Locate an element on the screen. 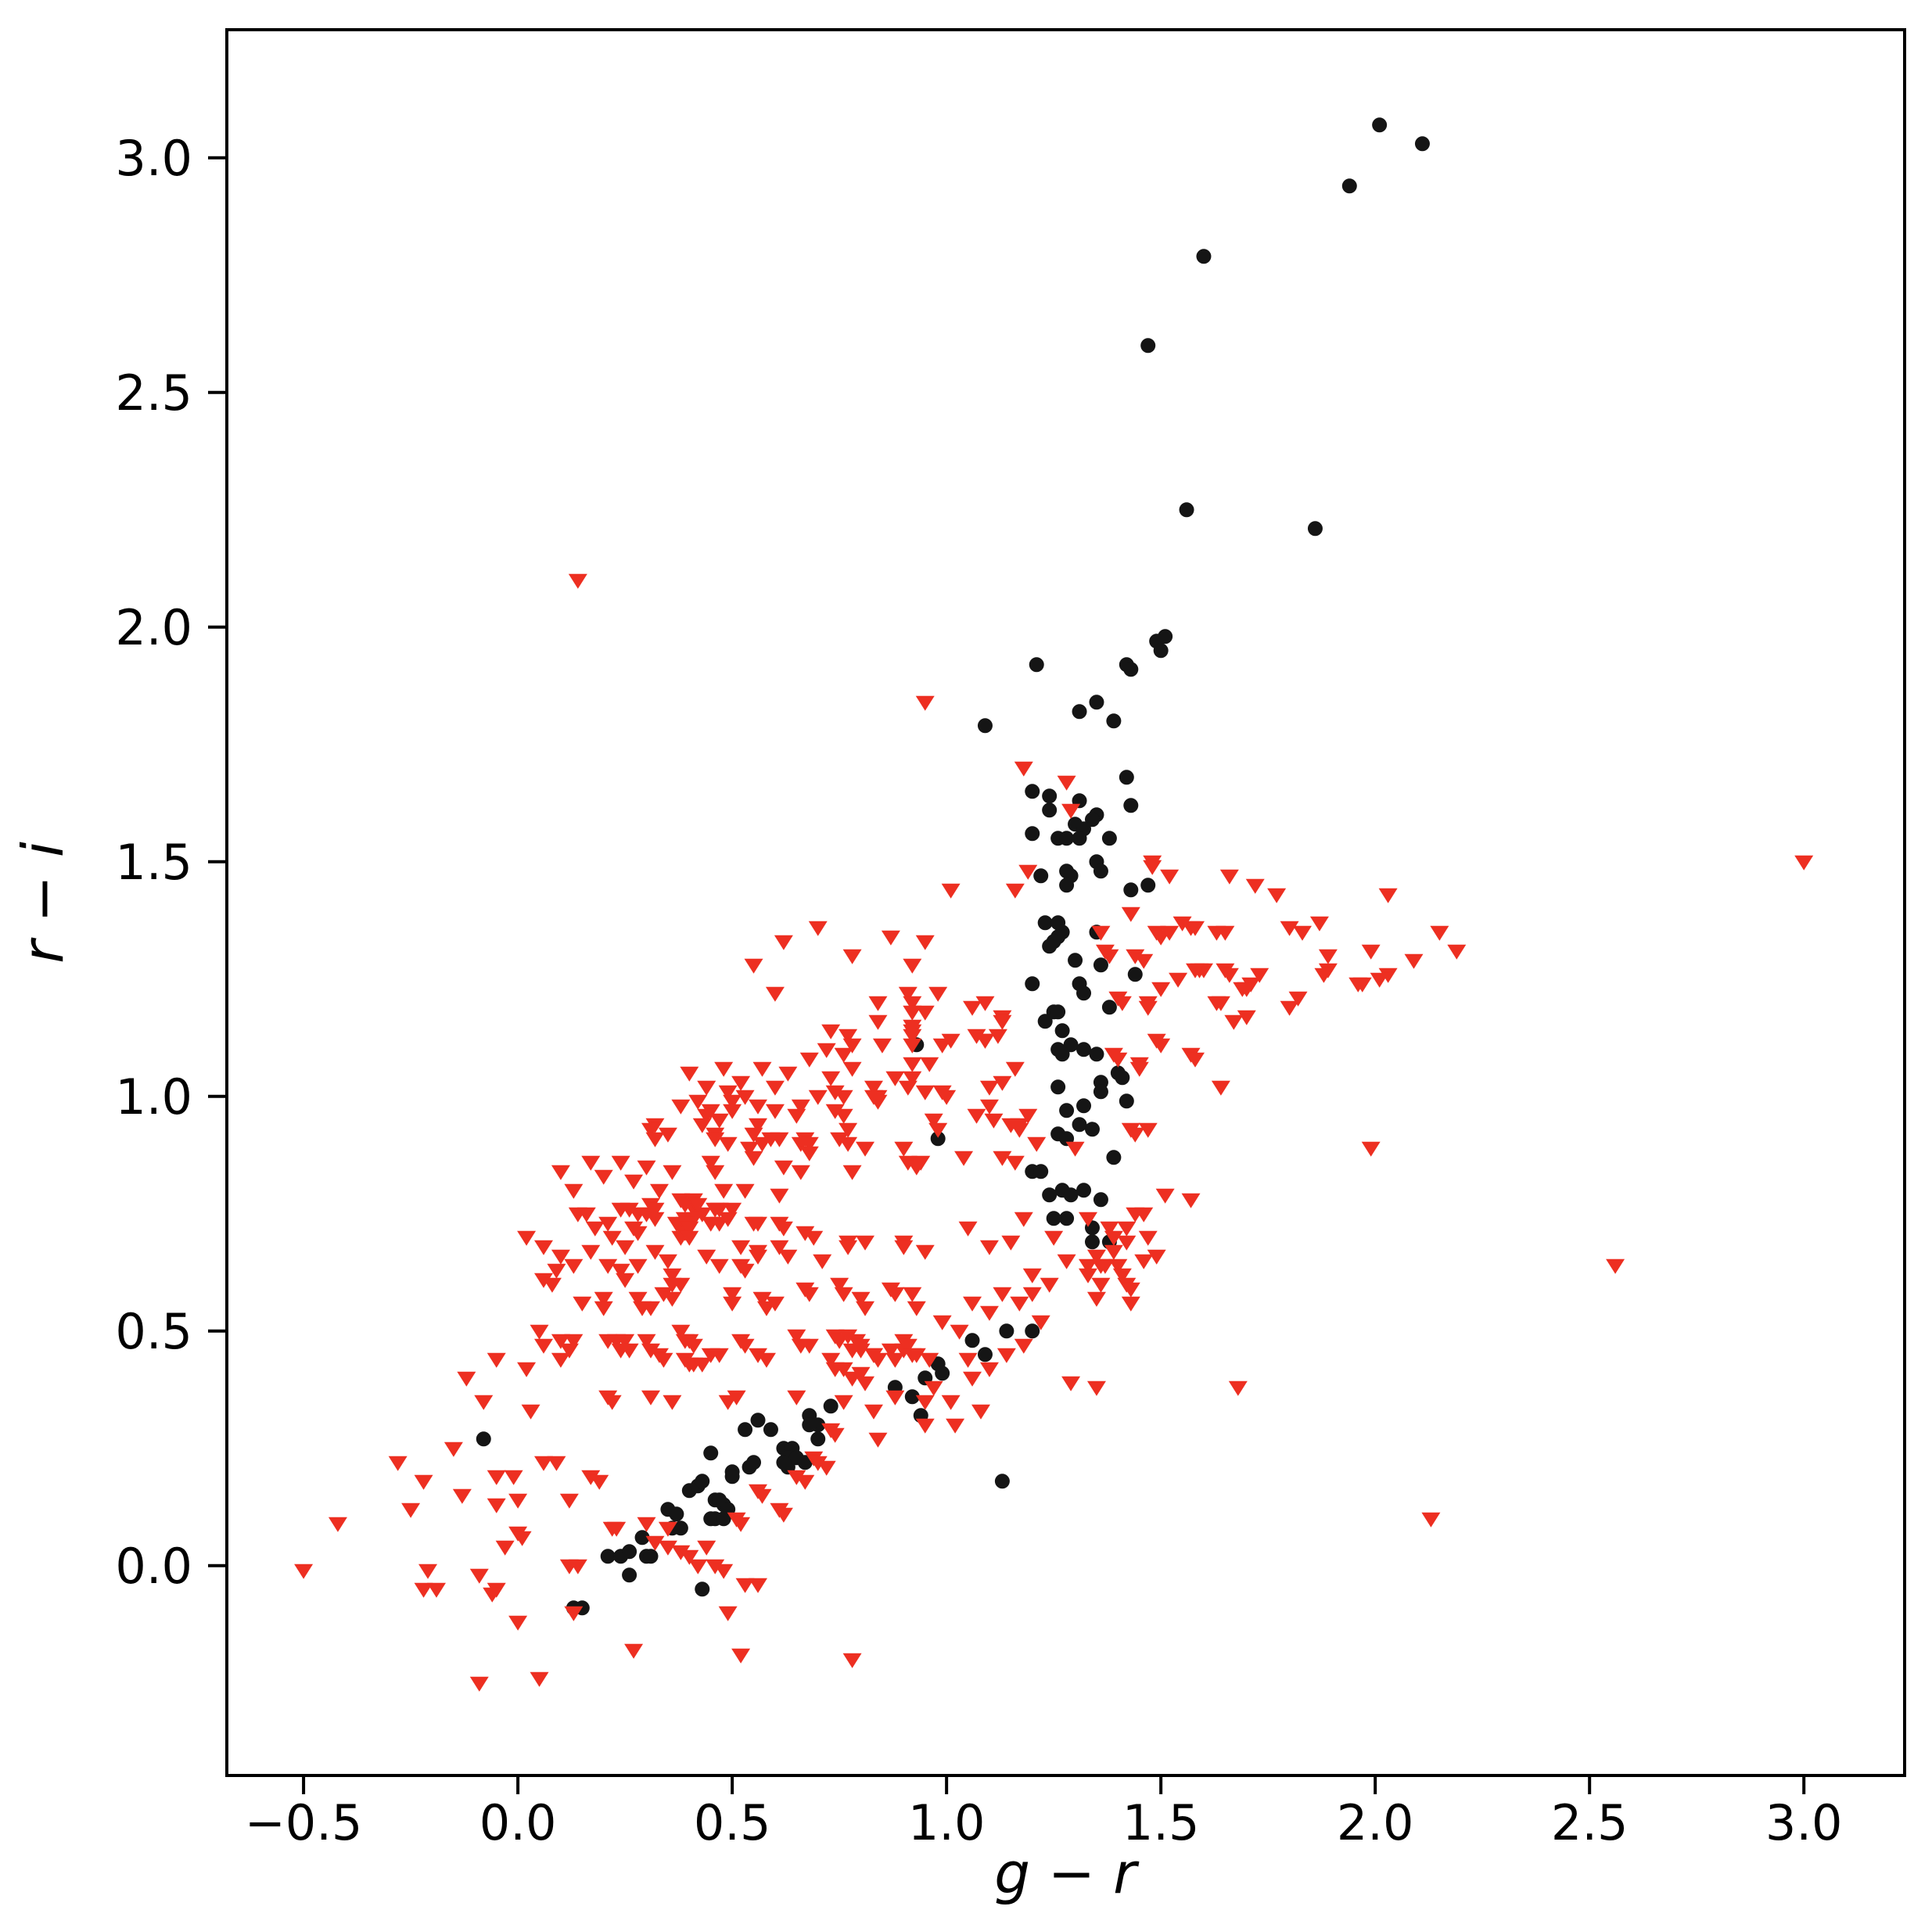 Image resolution: width=1932 pixels, height=1910 pixels. y-tick-label: 3.0 is located at coordinates (153, 159).